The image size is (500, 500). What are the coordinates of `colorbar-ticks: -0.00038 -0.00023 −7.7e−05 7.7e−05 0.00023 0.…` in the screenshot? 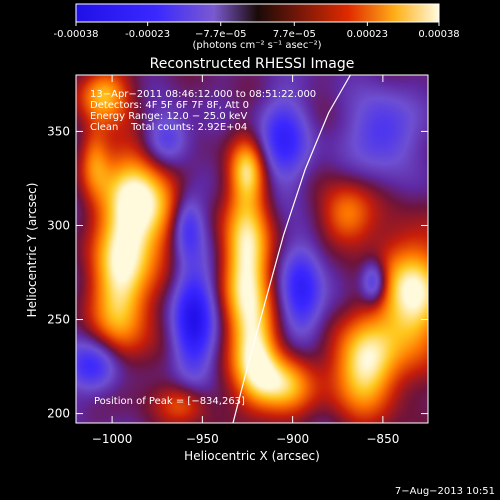 It's located at (257, 31).